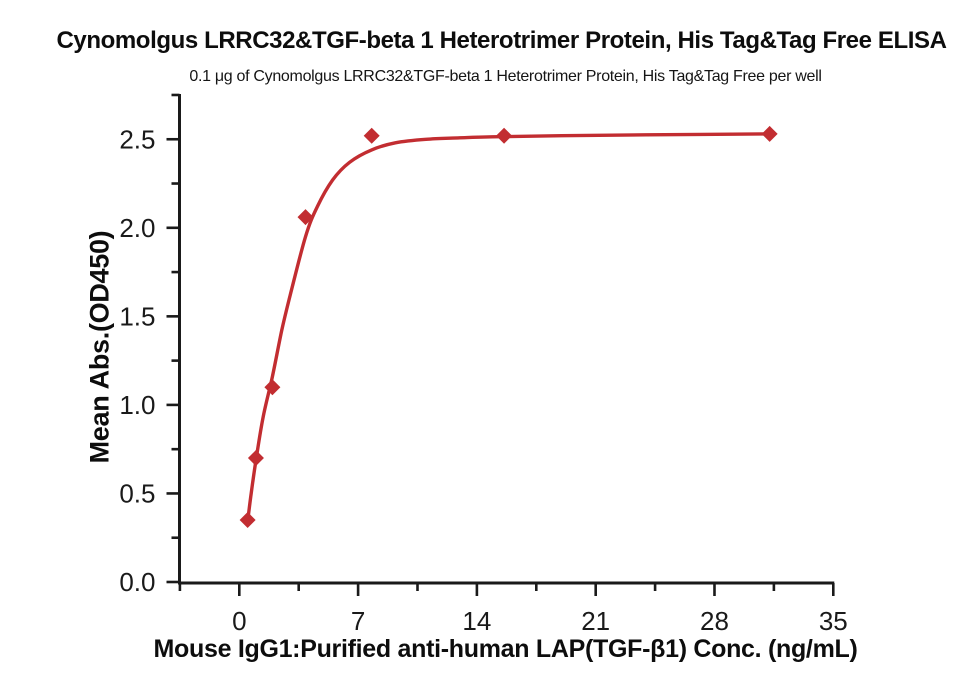  Describe the element at coordinates (137, 139) in the screenshot. I see `y-tick-label: 2.5` at that location.